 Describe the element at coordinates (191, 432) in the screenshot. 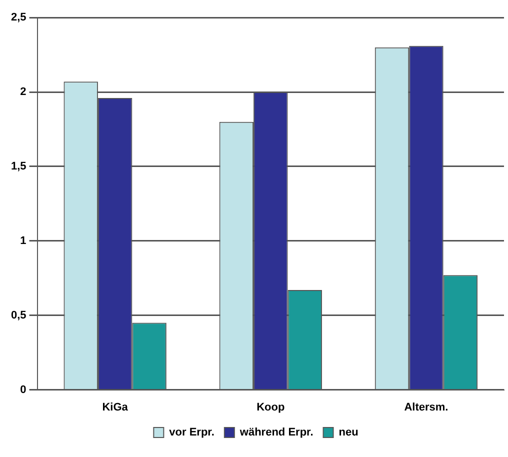

I see `legend-label: vor Erpr.` at that location.